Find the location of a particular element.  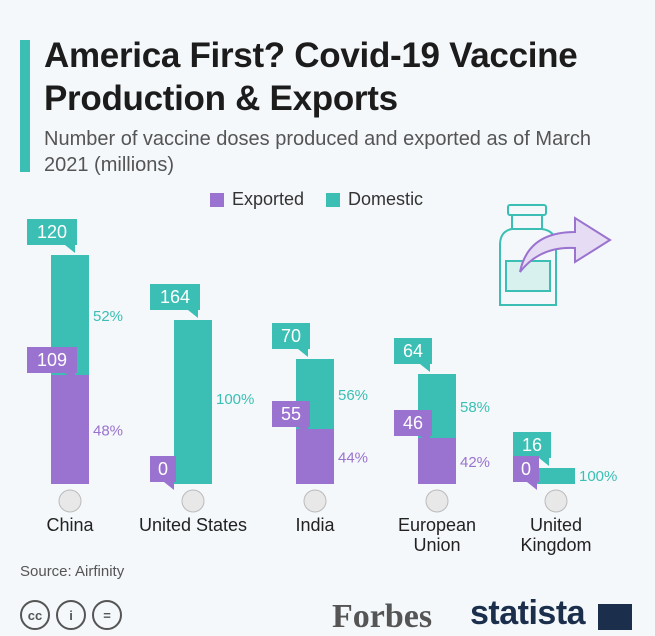

value-label-exported-united-states-bg is located at coordinates (163, 469).